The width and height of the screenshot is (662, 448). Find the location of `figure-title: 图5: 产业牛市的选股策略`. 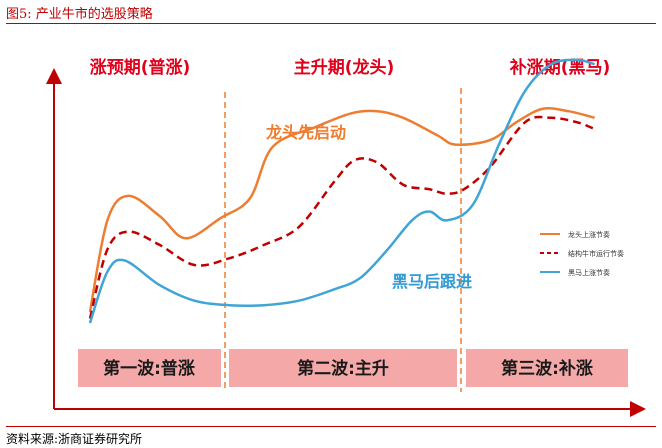

figure-title: 图5: 产业牛市的选股策略 is located at coordinates (79, 14).